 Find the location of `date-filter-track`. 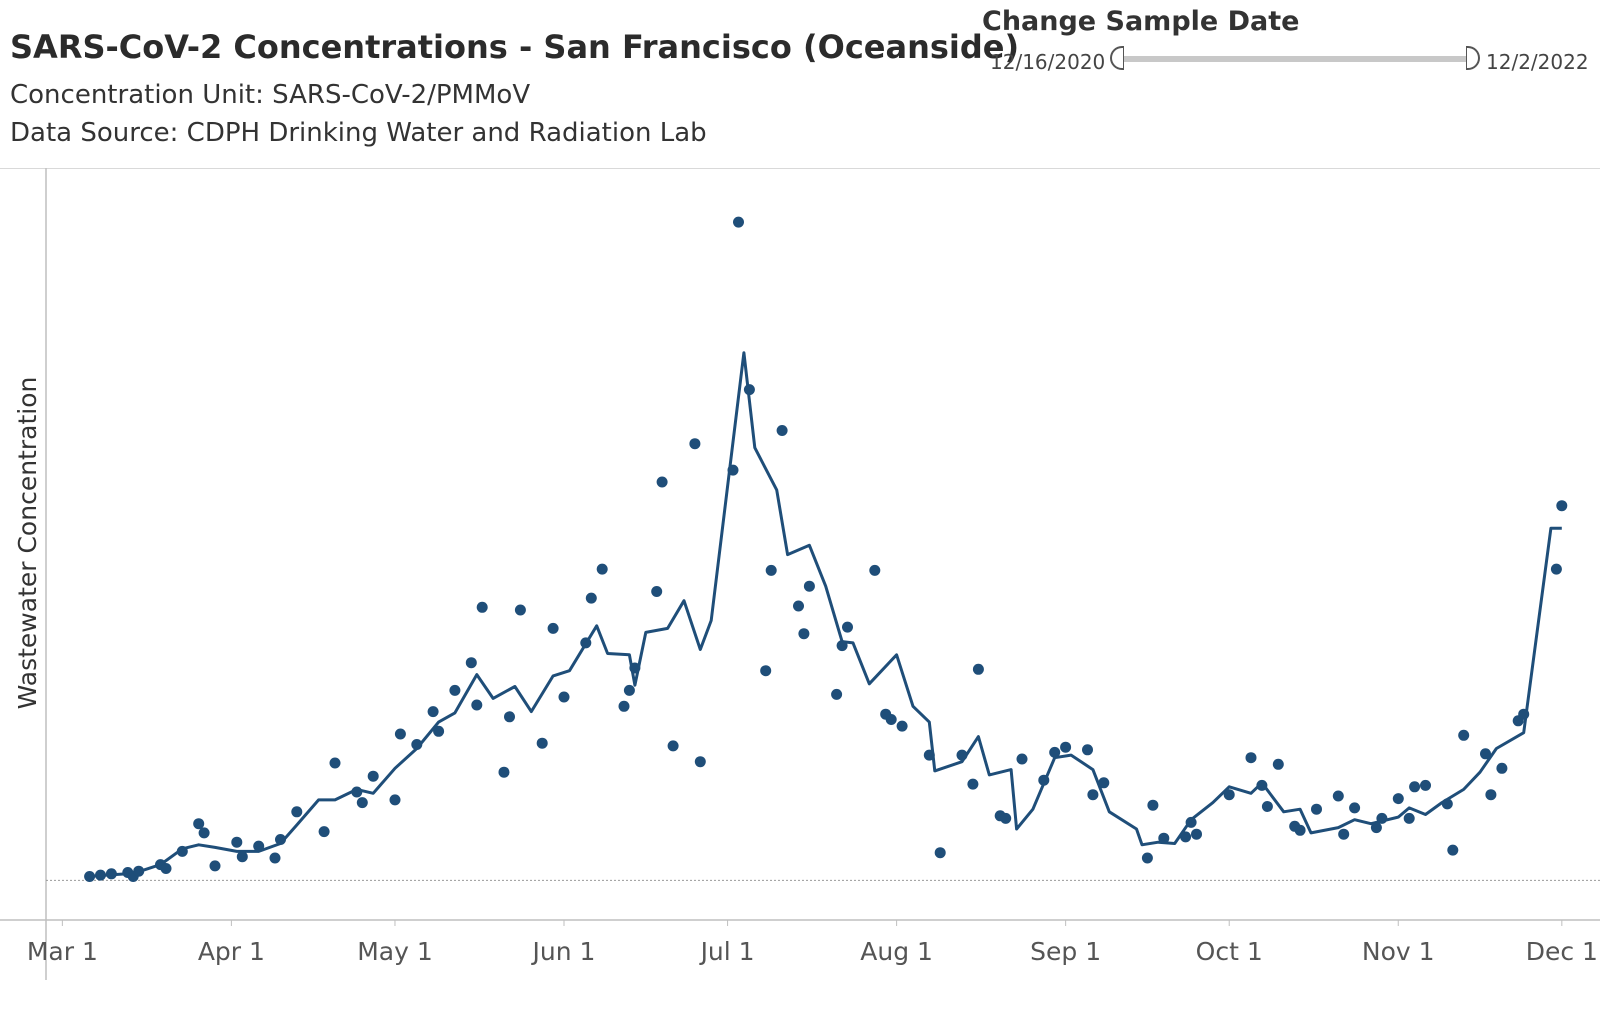

date-filter-track is located at coordinates (1294, 59).